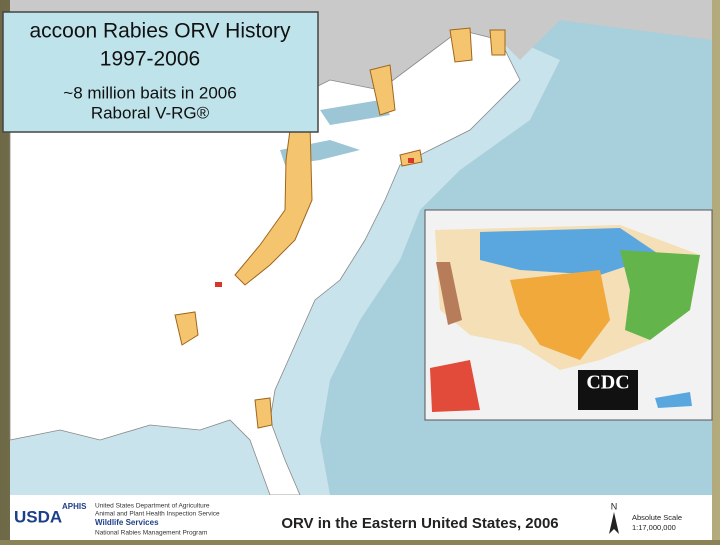  Describe the element at coordinates (151, 533) in the screenshot. I see `program: National Rabies Management Program` at that location.